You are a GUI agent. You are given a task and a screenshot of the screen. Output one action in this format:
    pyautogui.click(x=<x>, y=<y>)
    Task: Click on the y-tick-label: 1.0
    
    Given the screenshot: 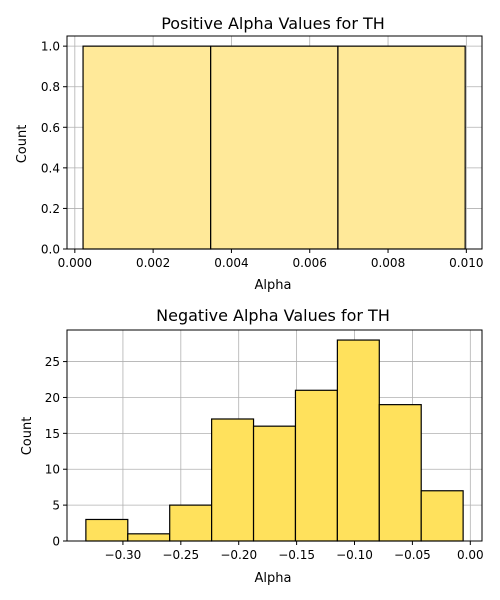 What is the action you would take?
    pyautogui.click(x=50, y=47)
    